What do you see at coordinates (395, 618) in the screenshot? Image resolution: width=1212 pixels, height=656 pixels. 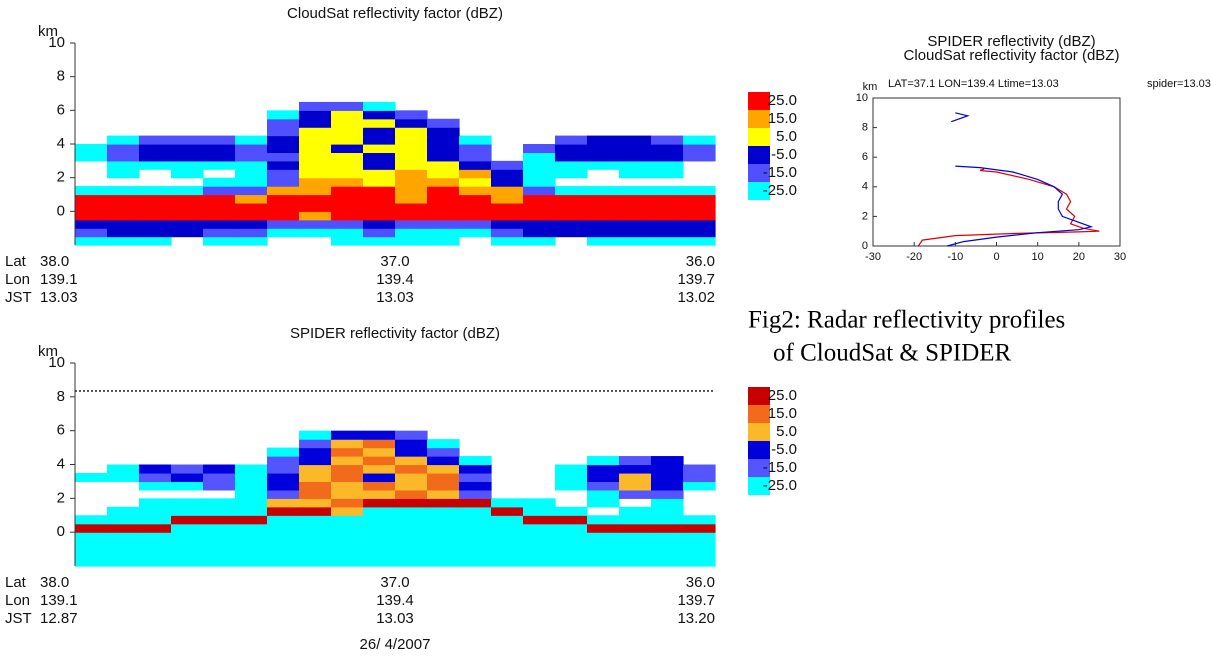 I see `x-row-tick-label: 13.03` at bounding box center [395, 618].